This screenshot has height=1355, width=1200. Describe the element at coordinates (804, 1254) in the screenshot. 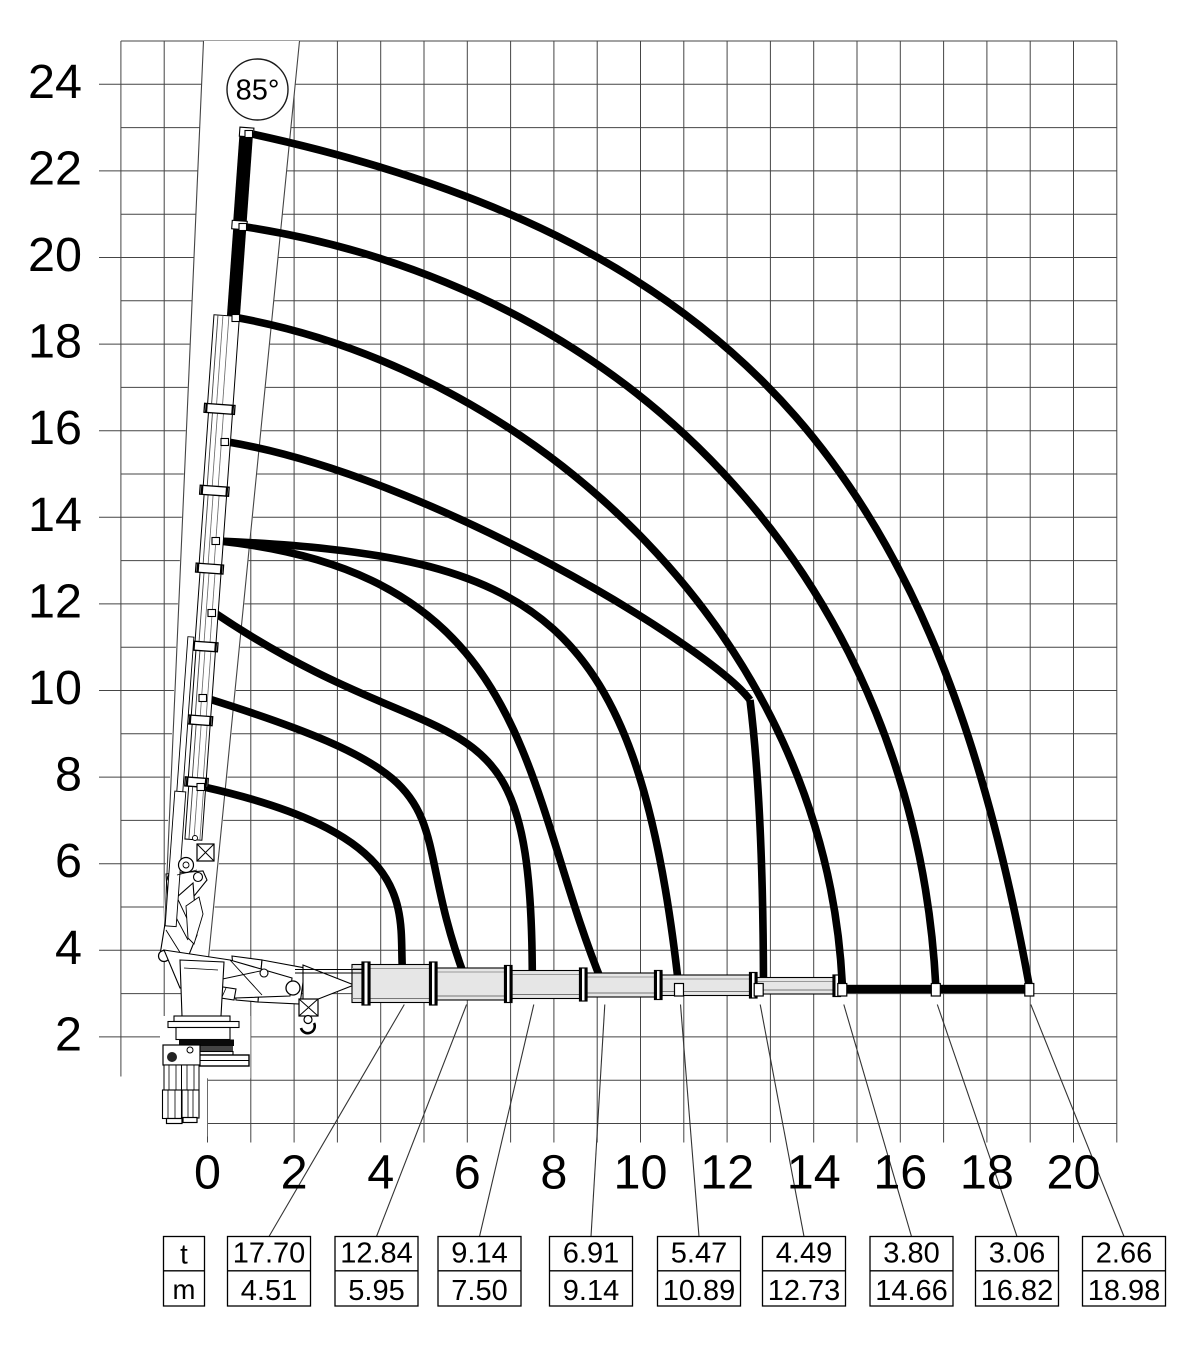

I see `svg-text: 4.49` at that location.